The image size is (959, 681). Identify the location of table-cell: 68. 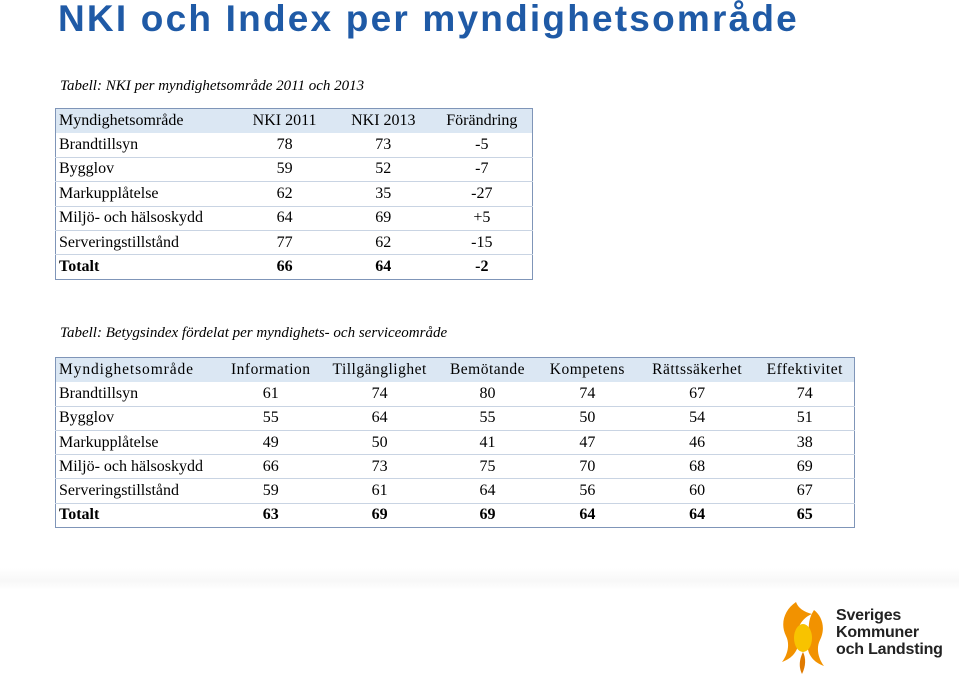
(697, 466).